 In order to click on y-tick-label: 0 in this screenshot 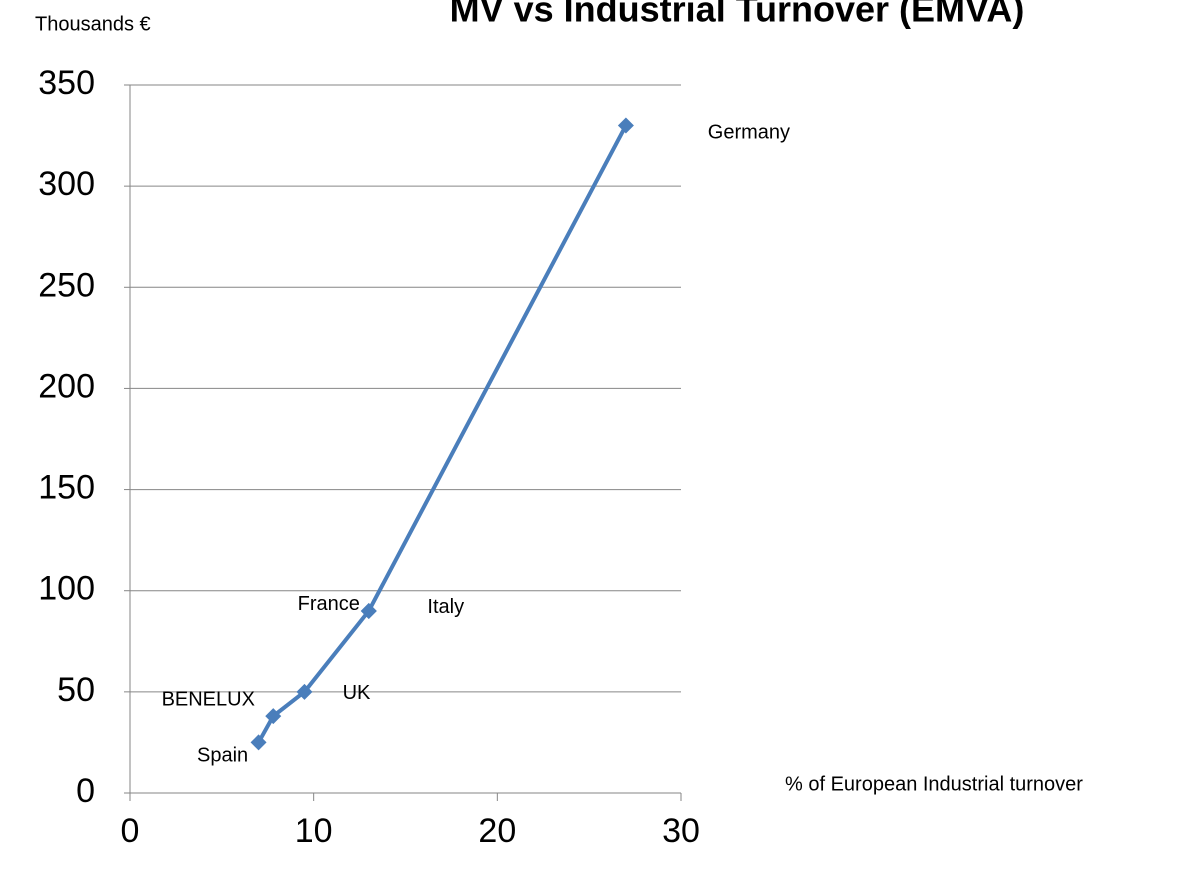, I will do `click(85, 791)`.